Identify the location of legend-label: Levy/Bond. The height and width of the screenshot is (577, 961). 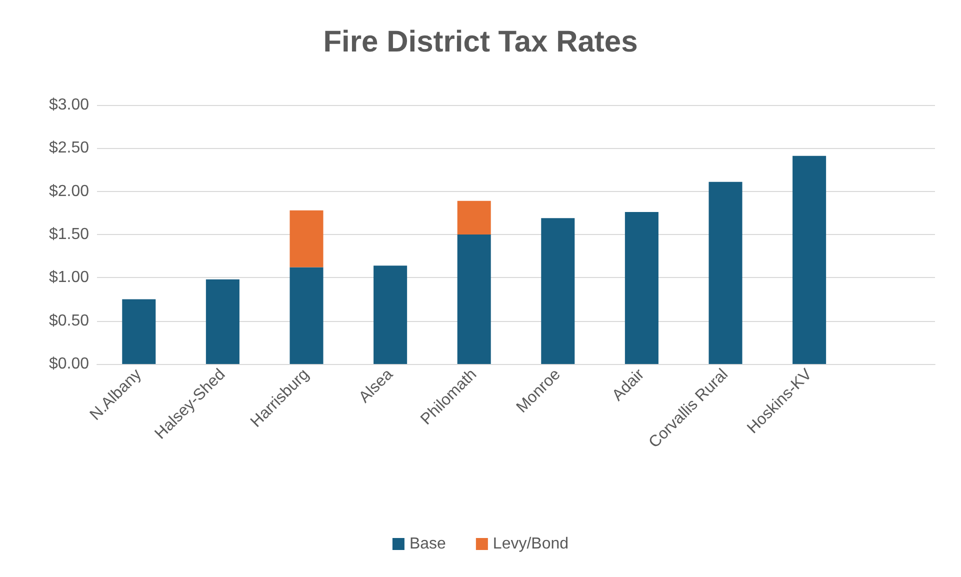
(530, 544).